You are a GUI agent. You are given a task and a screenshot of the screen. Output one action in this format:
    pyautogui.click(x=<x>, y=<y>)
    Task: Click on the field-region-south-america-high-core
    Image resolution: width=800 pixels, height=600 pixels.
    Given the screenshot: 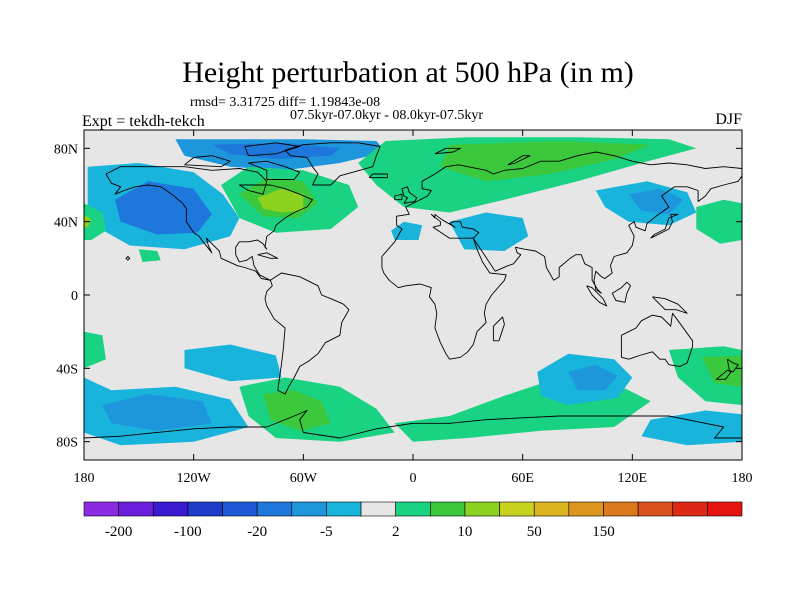 What is the action you would take?
    pyautogui.click(x=297, y=410)
    